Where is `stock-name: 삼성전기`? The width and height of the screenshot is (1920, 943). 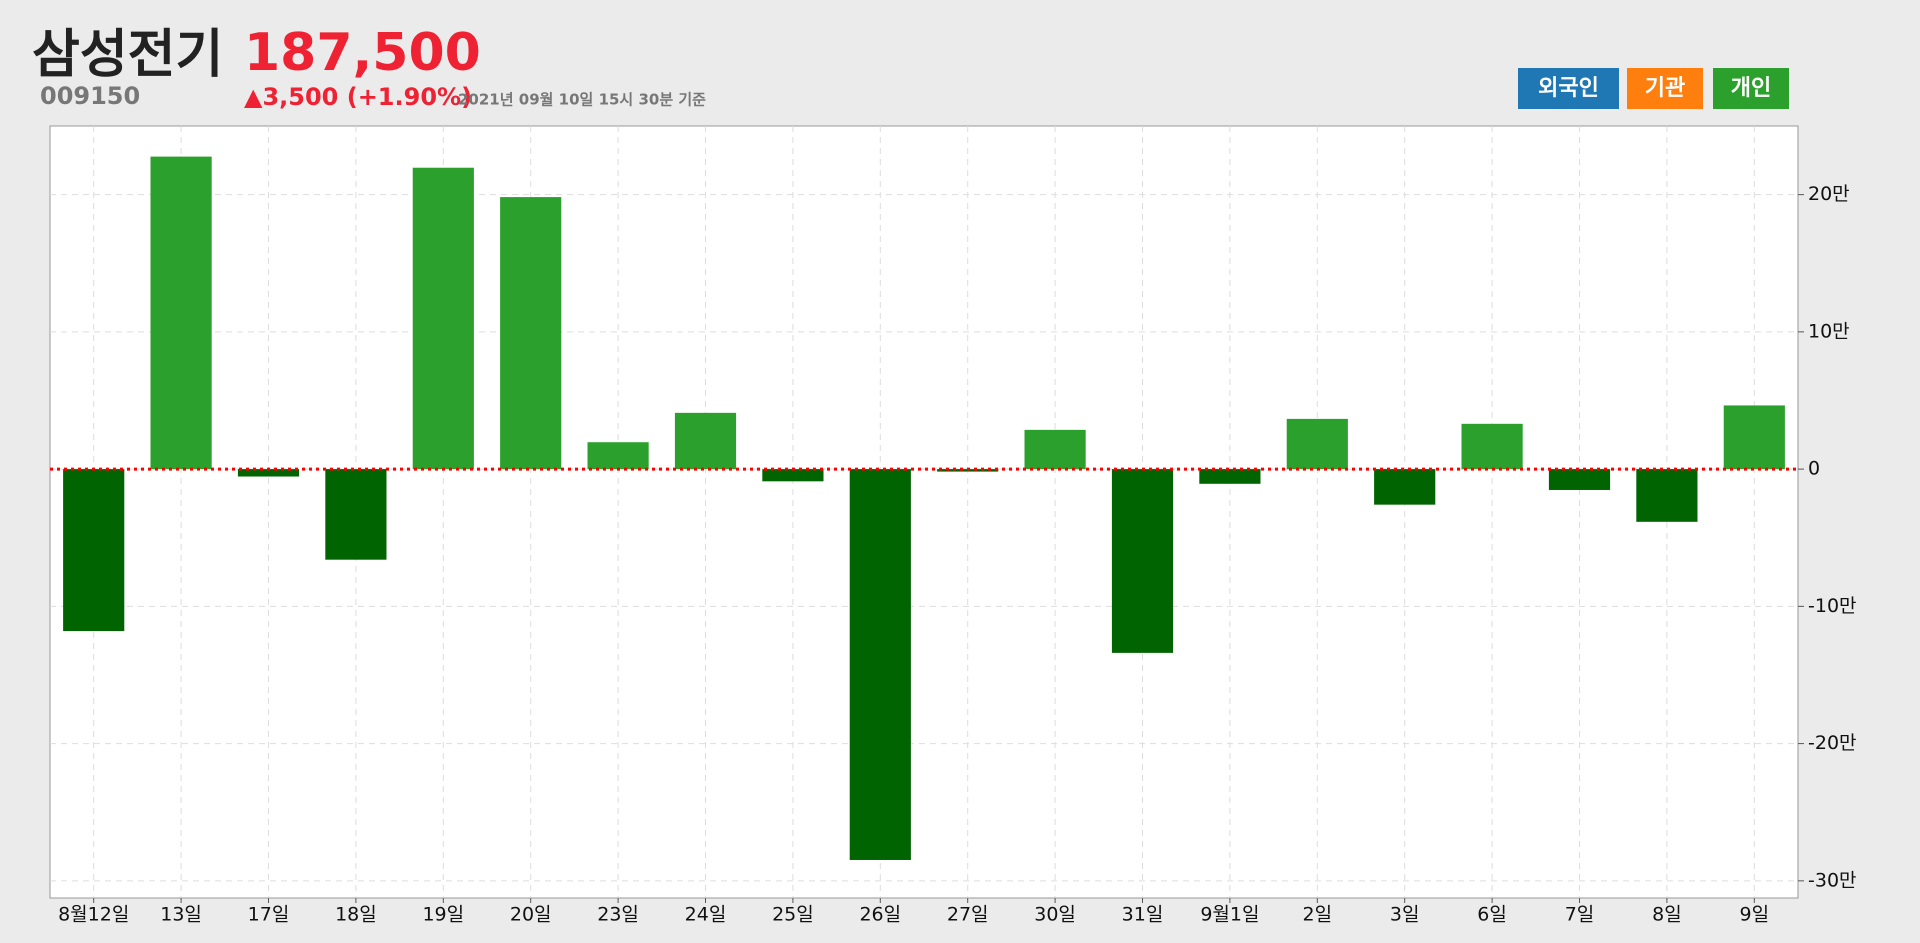 stock-name: 삼성전기 is located at coordinates (127, 55).